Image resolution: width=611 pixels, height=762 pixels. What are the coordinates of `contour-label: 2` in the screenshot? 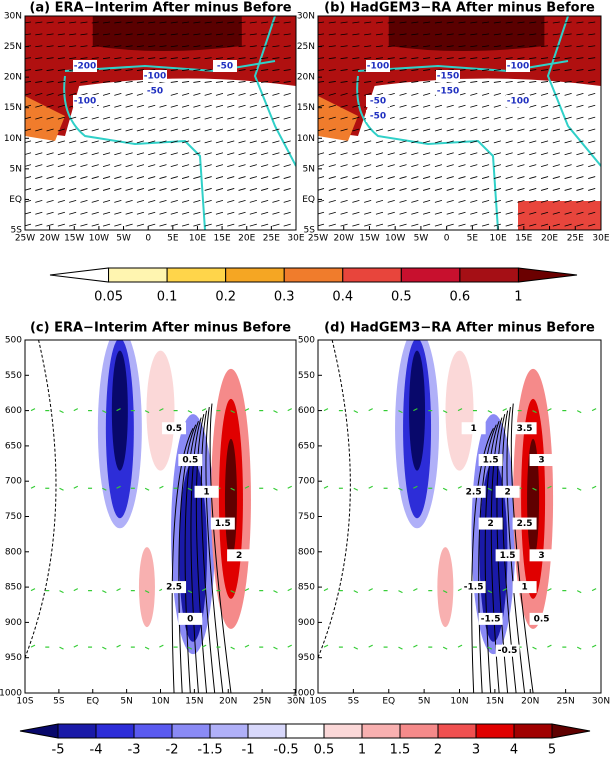 It's located at (239, 556).